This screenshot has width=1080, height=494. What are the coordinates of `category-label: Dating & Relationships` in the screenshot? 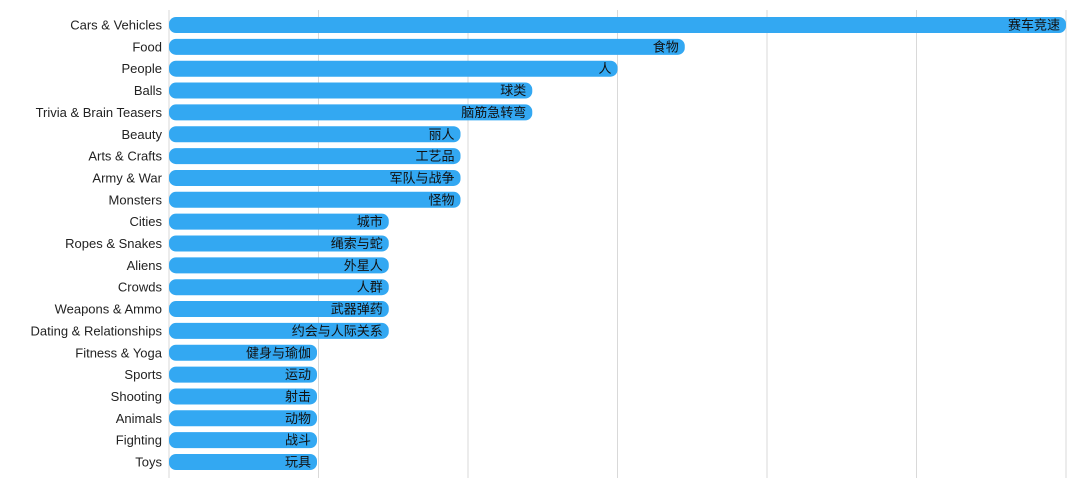 It's located at (96, 330).